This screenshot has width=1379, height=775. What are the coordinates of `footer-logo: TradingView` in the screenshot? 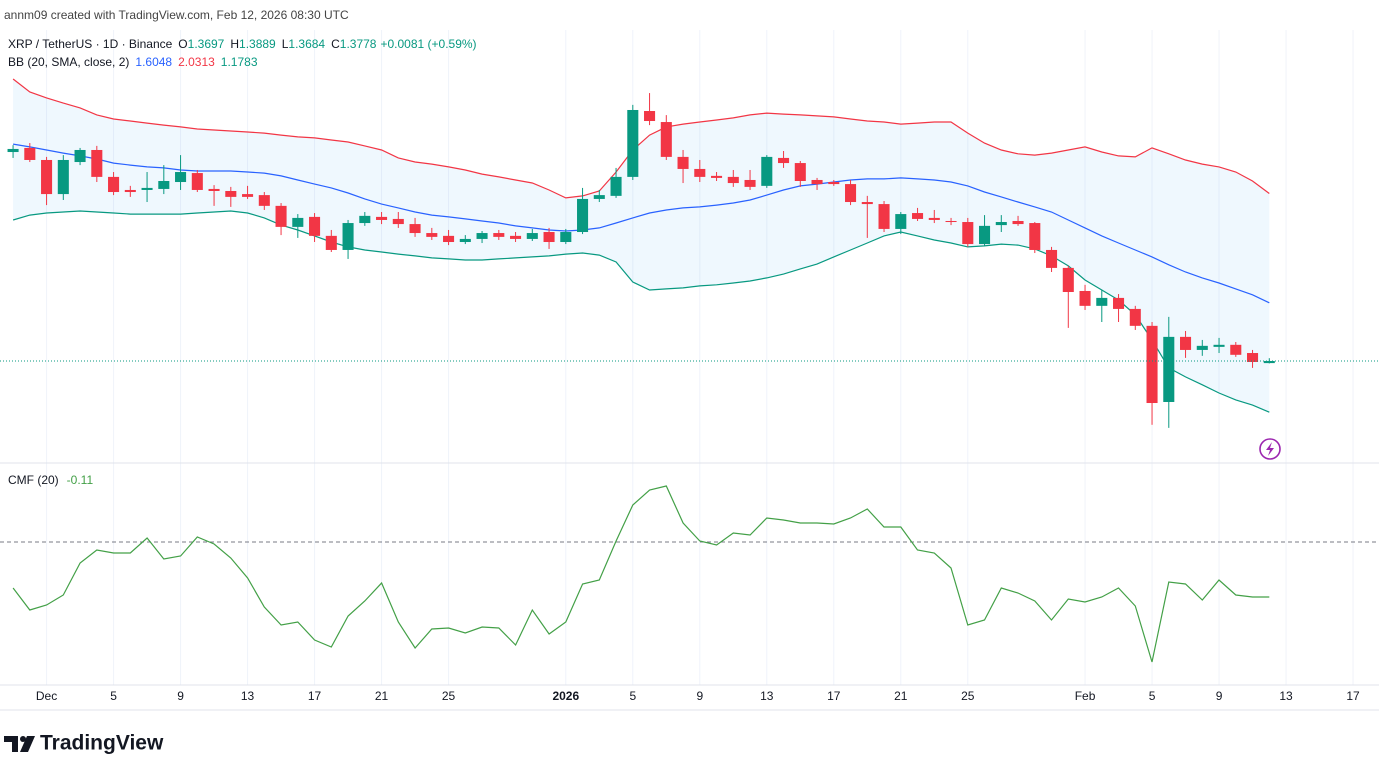 It's located at (84, 743).